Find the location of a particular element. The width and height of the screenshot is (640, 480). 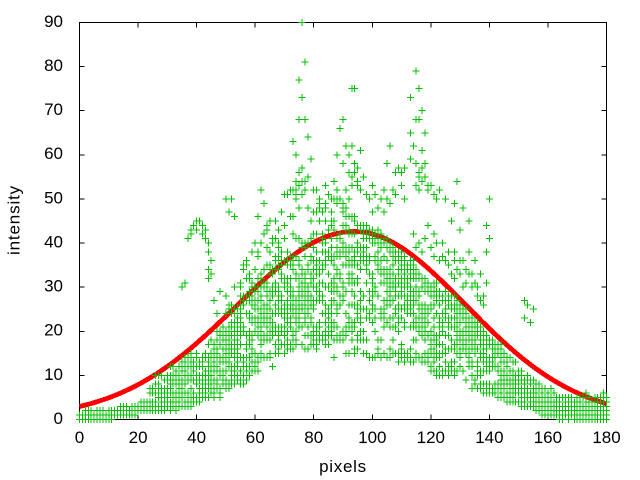

svg-text: 90 is located at coordinates (53, 21).